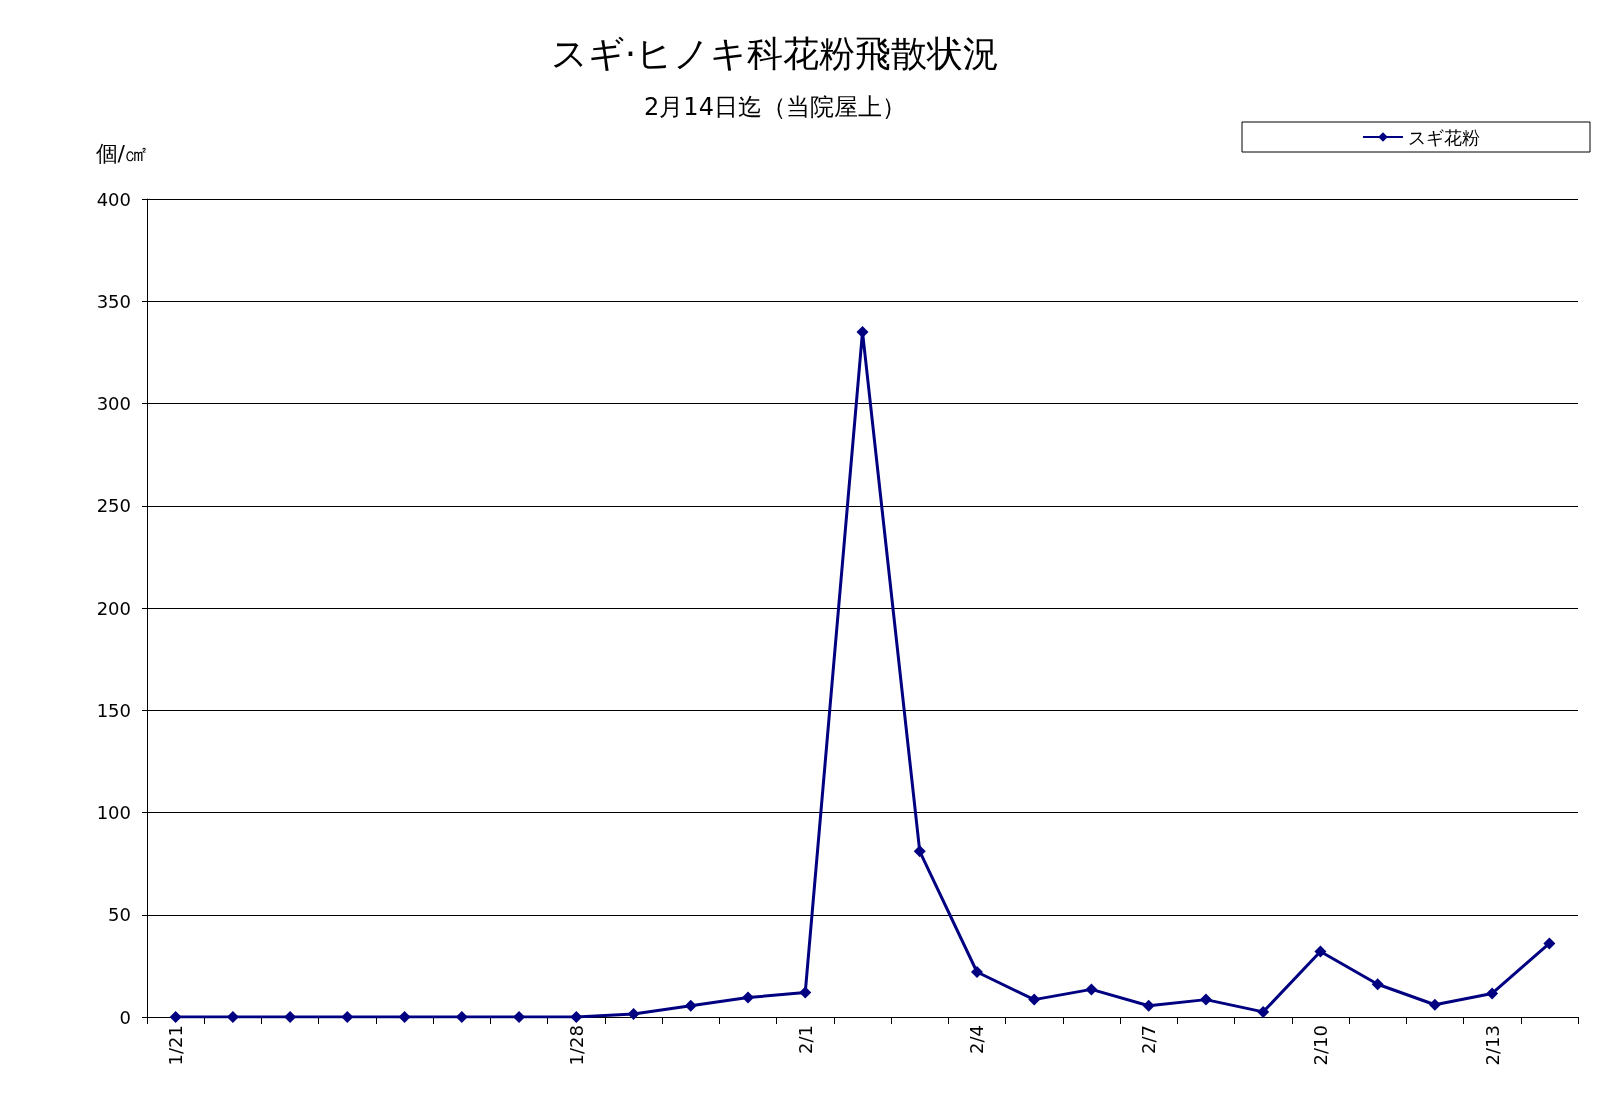  I want to click on y-tick-label: 0, so click(125, 1017).